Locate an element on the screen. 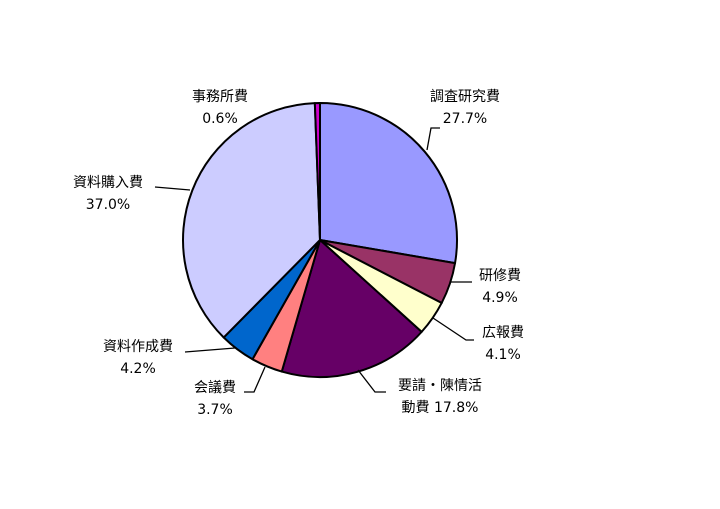 The width and height of the screenshot is (720, 509). leader-line-shiryou-sakusei is located at coordinates (210, 350).